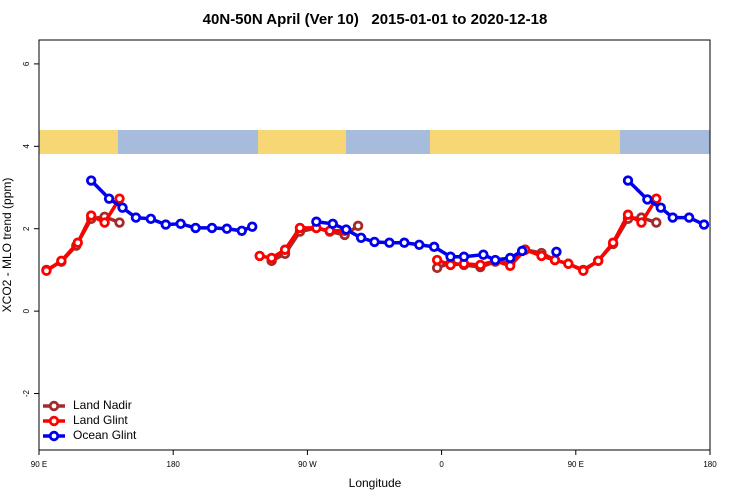 The height and width of the screenshot is (500, 750). What do you see at coordinates (26, 393) in the screenshot?
I see `y-tick-label: -2` at bounding box center [26, 393].